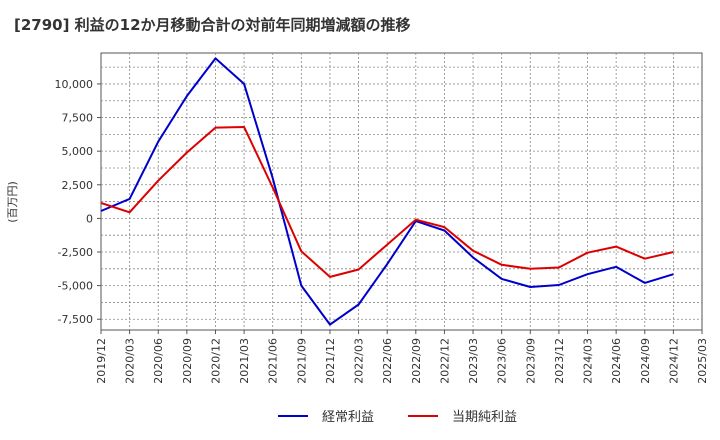 Image resolution: width=720 pixels, height=440 pixels. I want to click on x-tick-label: 2023/06, so click(502, 361).